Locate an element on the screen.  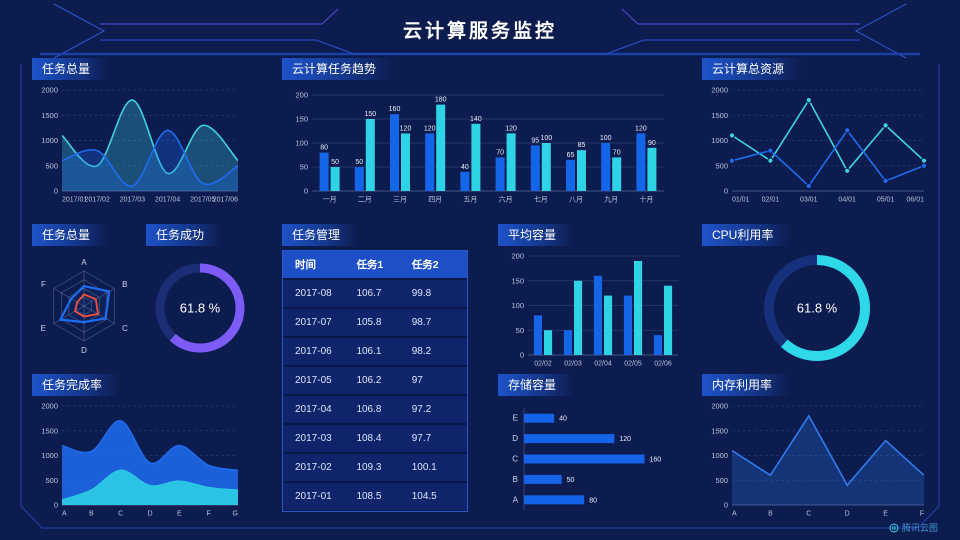
table-cell: 106.7 is located at coordinates (384, 293).